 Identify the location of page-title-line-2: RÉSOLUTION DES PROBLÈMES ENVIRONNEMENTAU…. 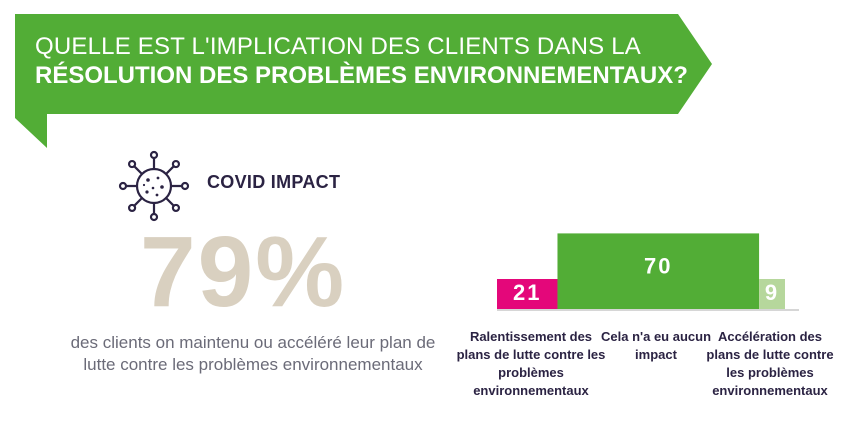
(361, 75).